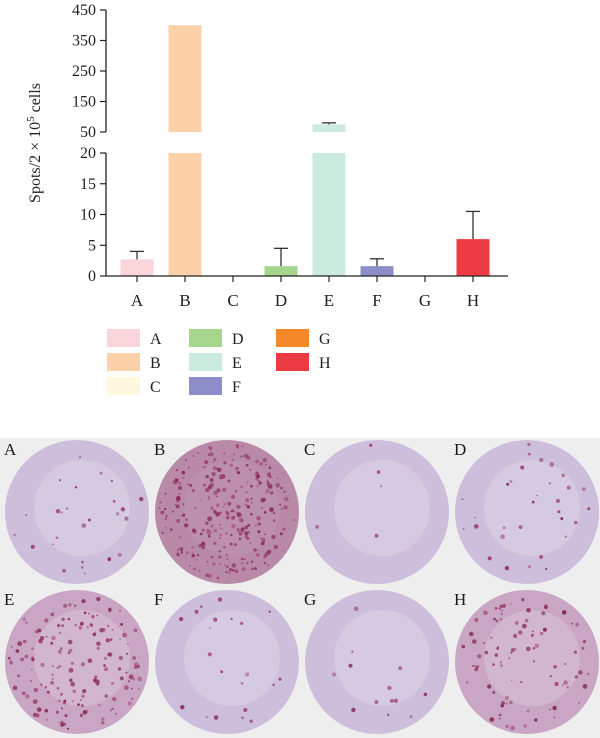  What do you see at coordinates (236, 387) in the screenshot?
I see `legend-label: F` at bounding box center [236, 387].